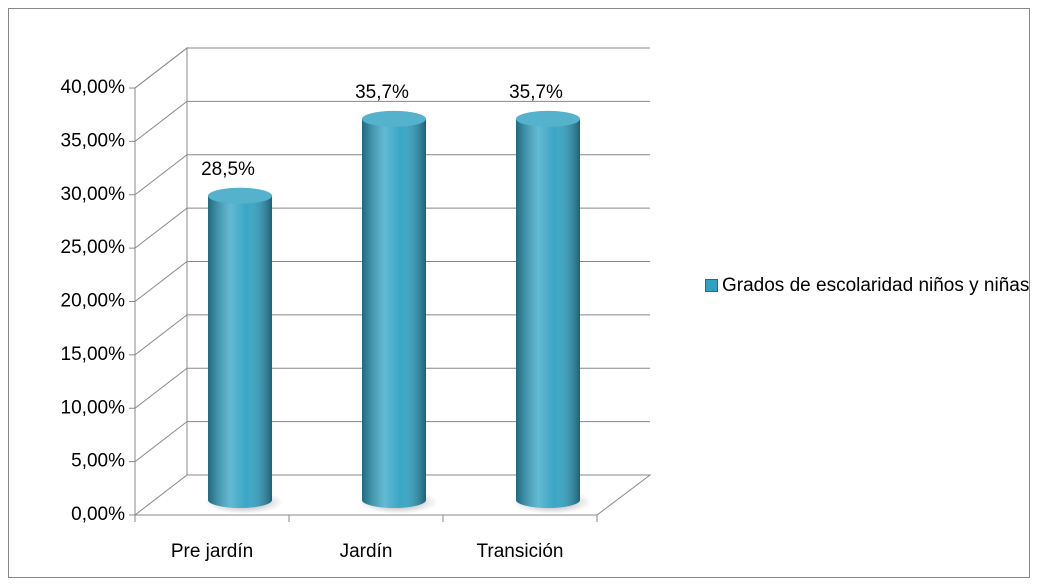 Image resolution: width=1039 pixels, height=587 pixels. I want to click on legend-label: Grados de escolaridad niños y niñas, so click(876, 285).